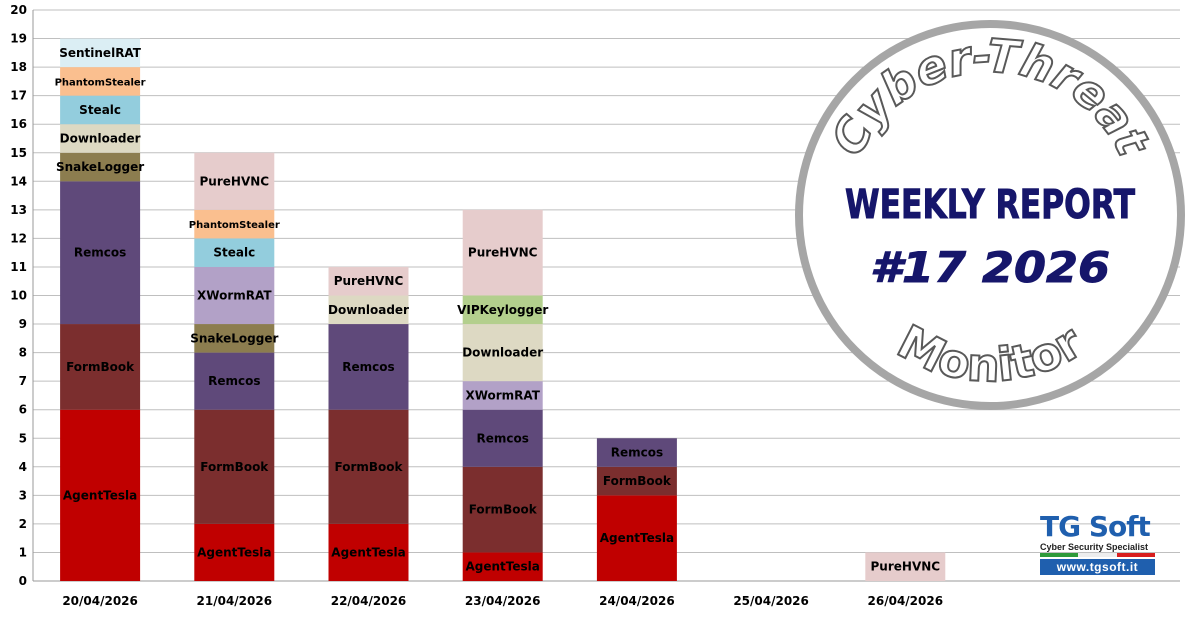 The image size is (1200, 628). Describe the element at coordinates (18, 238) in the screenshot. I see `y-tick-label: 12` at that location.